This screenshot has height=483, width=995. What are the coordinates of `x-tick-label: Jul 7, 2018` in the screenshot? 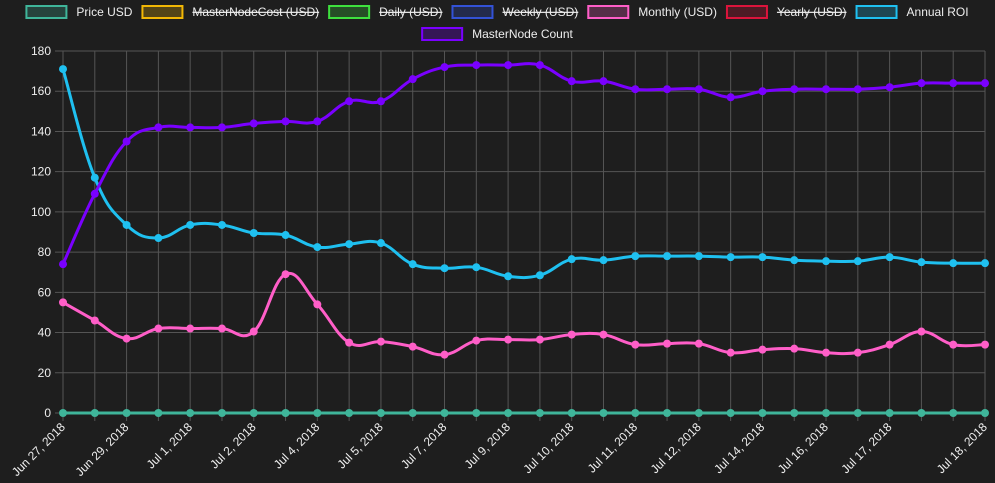 It's located at (424, 446).